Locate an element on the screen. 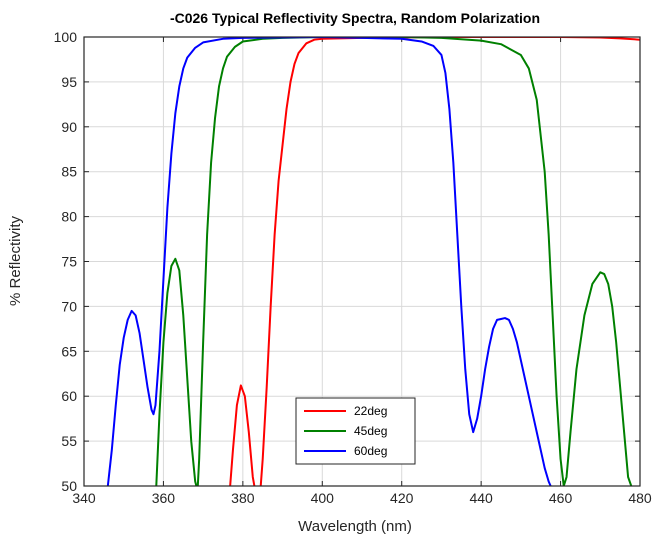 This screenshot has height=542, width=654. x-tick-label: 420 is located at coordinates (402, 498).